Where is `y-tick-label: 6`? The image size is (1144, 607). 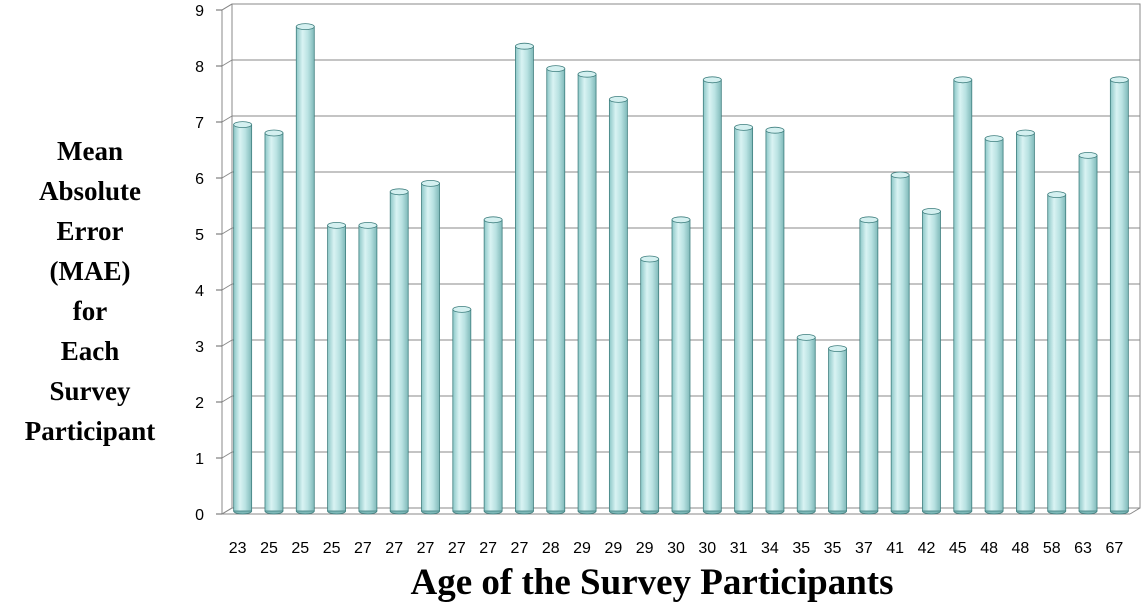
y-tick-label: 6 is located at coordinates (199, 179).